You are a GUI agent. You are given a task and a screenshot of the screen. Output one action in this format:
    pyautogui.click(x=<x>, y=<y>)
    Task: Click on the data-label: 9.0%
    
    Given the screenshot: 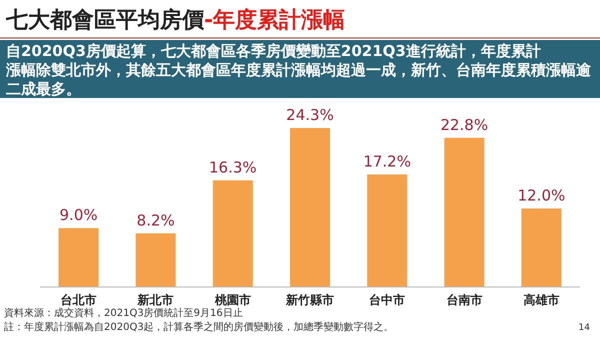 What is the action you would take?
    pyautogui.click(x=79, y=215)
    